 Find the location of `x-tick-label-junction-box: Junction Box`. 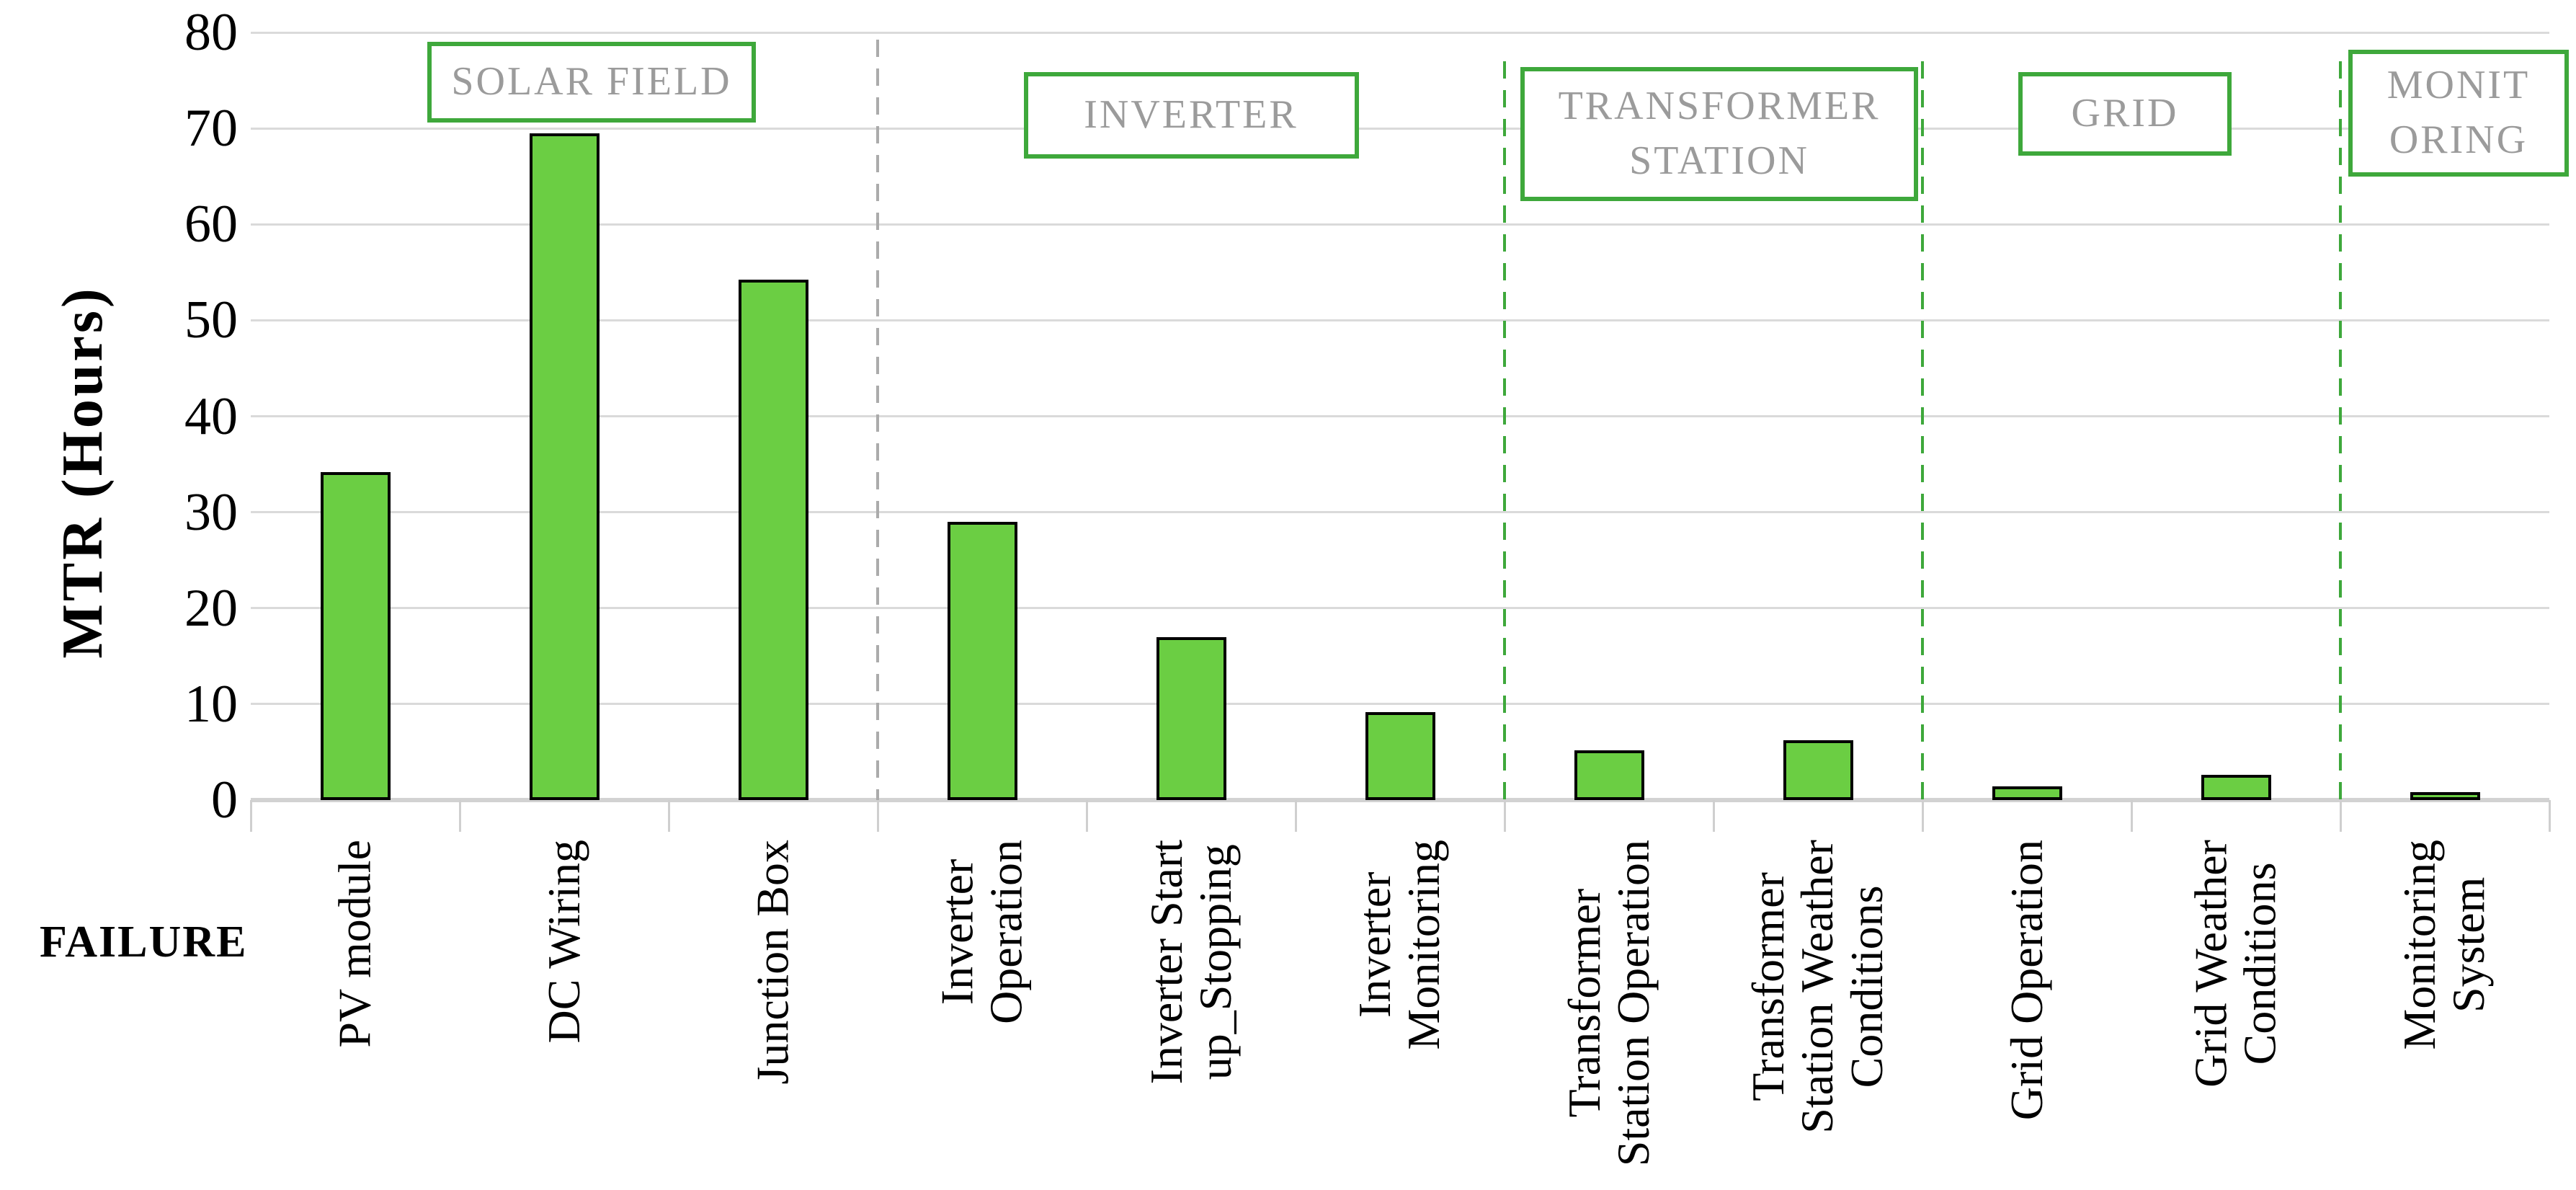

x-tick-label-junction-box: Junction Box is located at coordinates (772, 962).